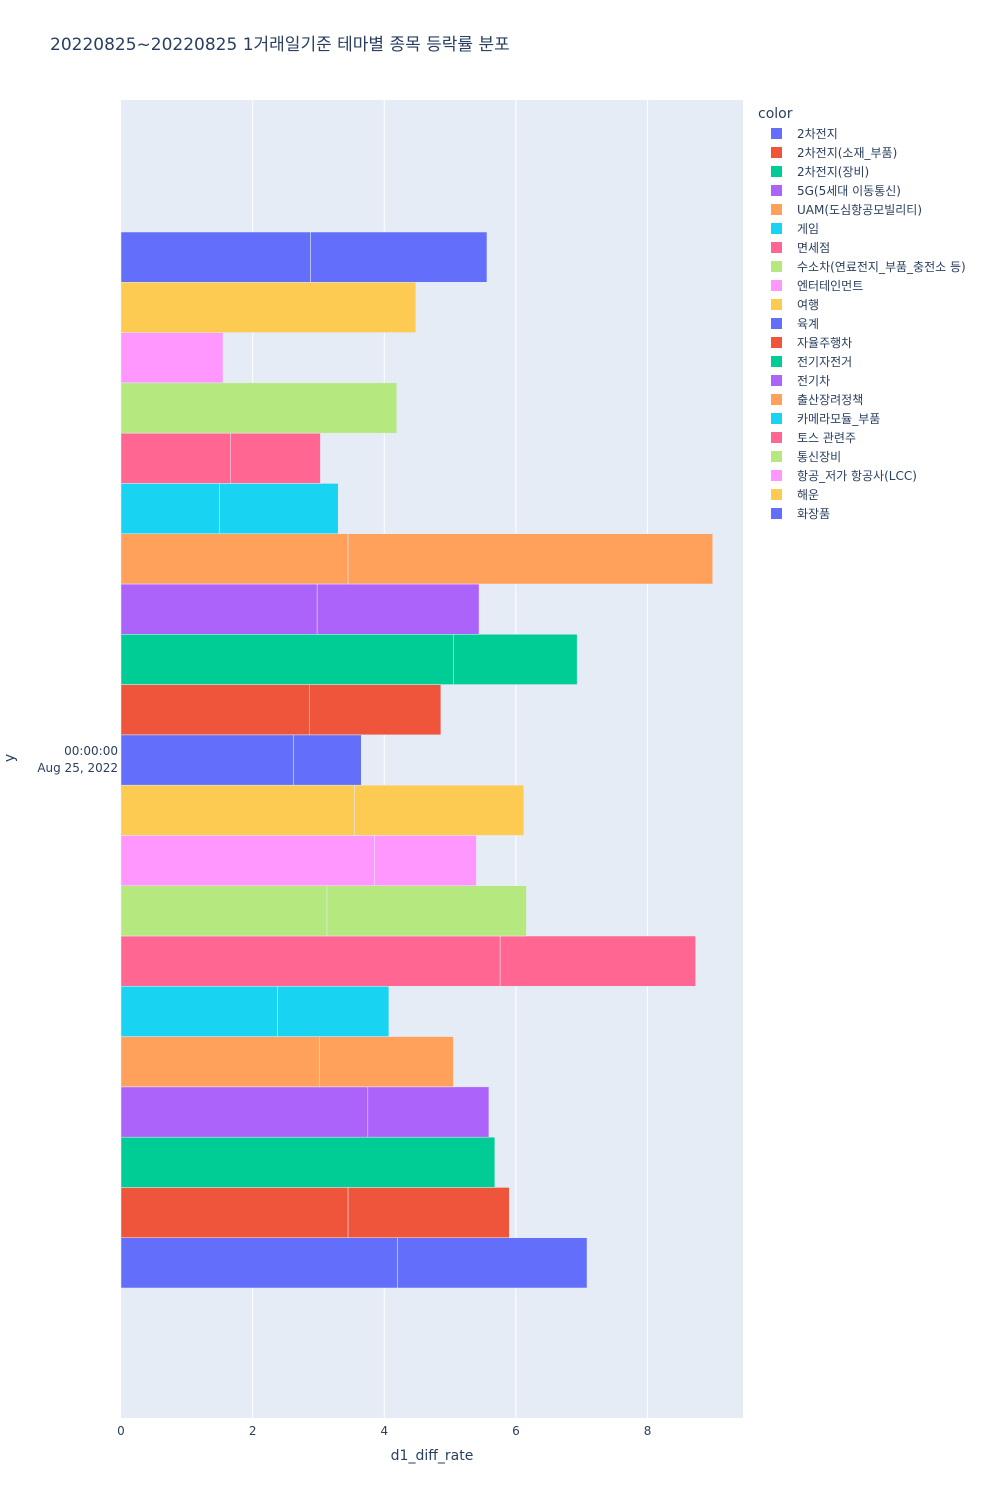 This screenshot has width=1000, height=1500. Describe the element at coordinates (215, 710) in the screenshot. I see `bar-자율주행차-segment-1` at that location.